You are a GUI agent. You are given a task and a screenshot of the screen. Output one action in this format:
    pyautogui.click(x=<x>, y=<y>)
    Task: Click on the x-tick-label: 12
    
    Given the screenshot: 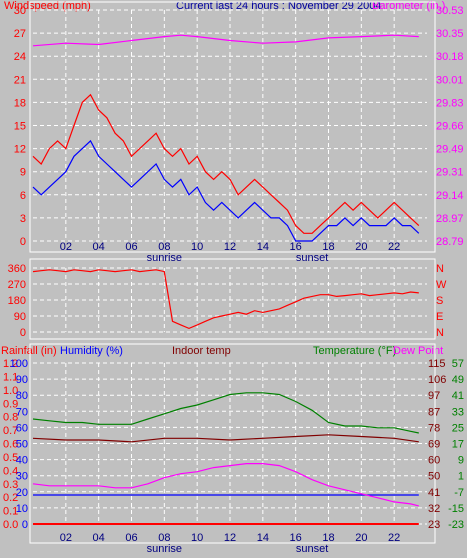 What is the action you would take?
    pyautogui.click(x=230, y=247)
    